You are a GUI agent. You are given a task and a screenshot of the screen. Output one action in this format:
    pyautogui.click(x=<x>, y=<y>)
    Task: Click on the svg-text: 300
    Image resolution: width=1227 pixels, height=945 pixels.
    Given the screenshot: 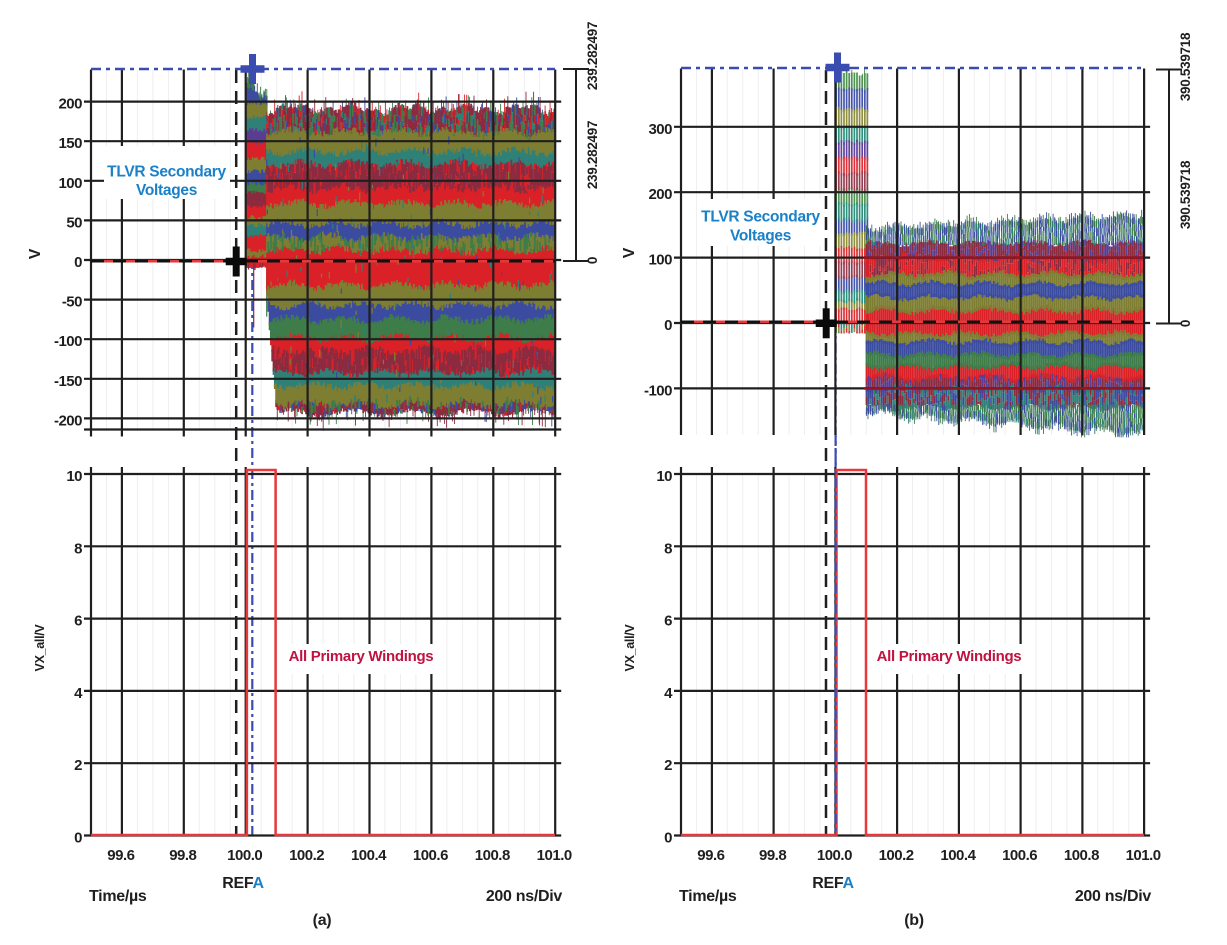 What is the action you would take?
    pyautogui.click(x=660, y=129)
    